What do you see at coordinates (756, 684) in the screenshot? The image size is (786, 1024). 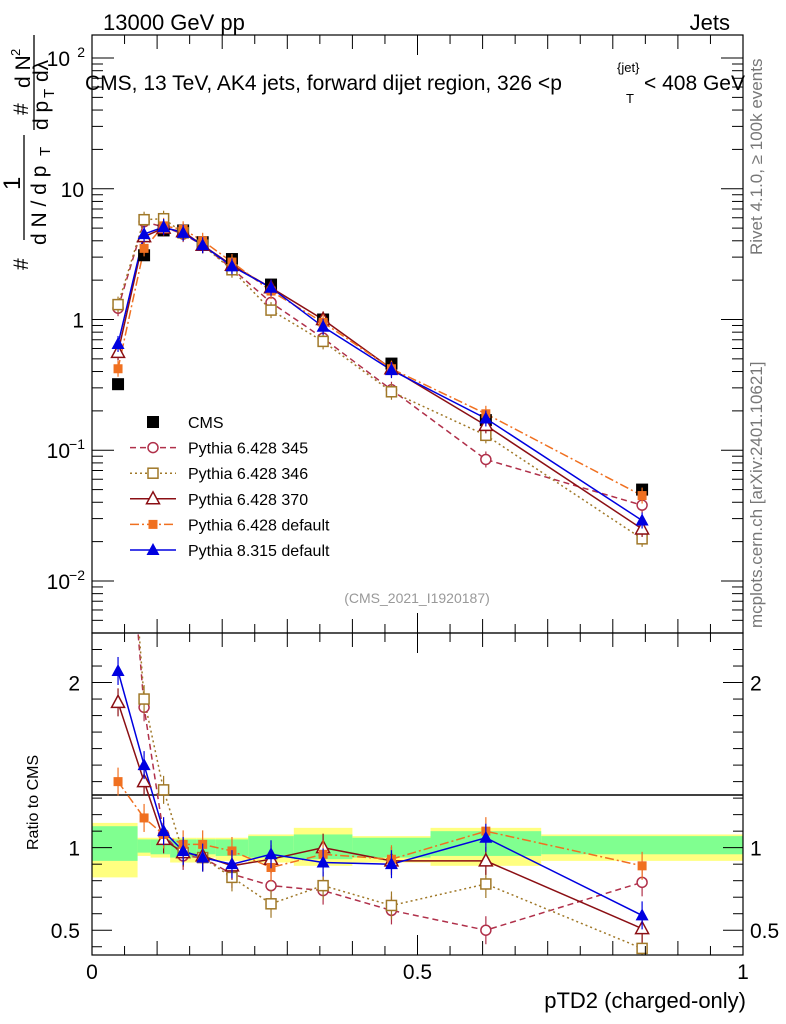 I see `ratio-y-tick-label-right: 2` at bounding box center [756, 684].